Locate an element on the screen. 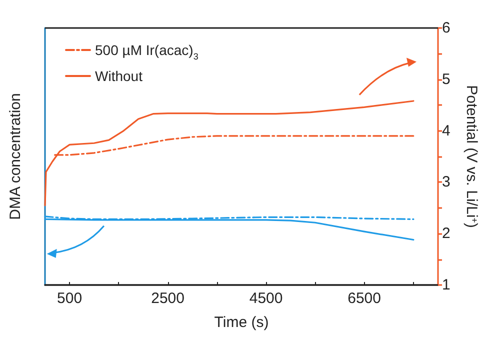 This screenshot has width=495, height=348. x-tick-label: 500 is located at coordinates (69, 298).